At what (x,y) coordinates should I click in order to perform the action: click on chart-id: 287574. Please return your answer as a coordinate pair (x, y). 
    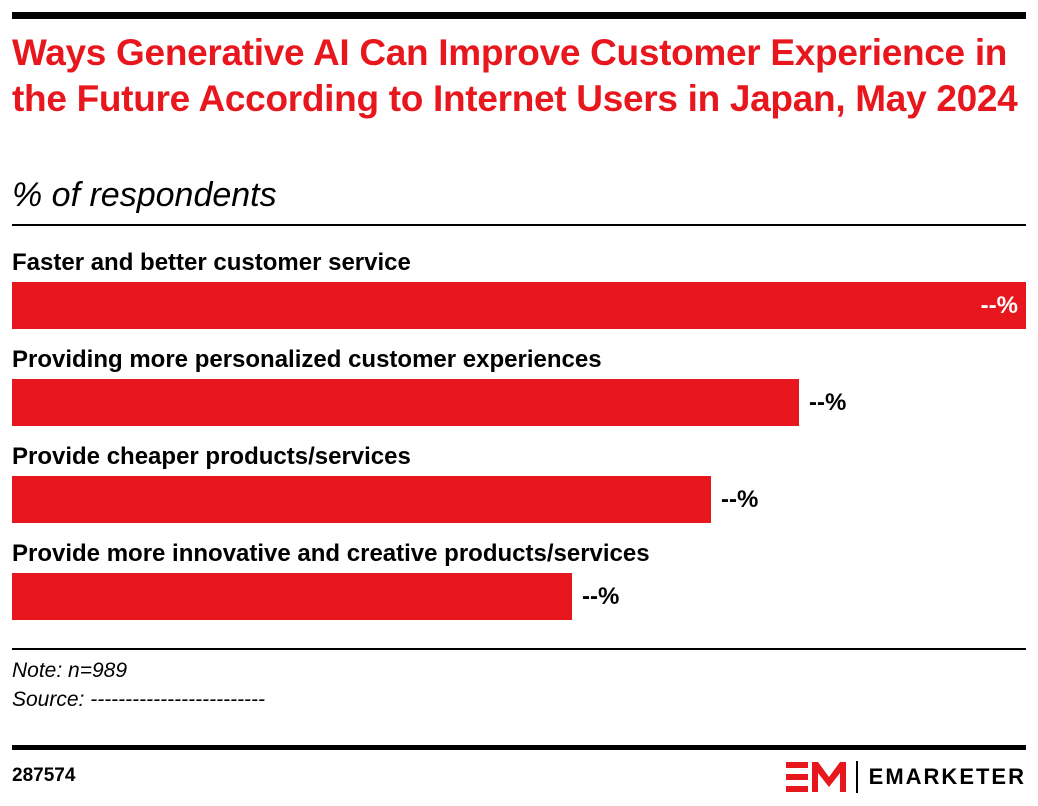
    Looking at the image, I should click on (44, 775).